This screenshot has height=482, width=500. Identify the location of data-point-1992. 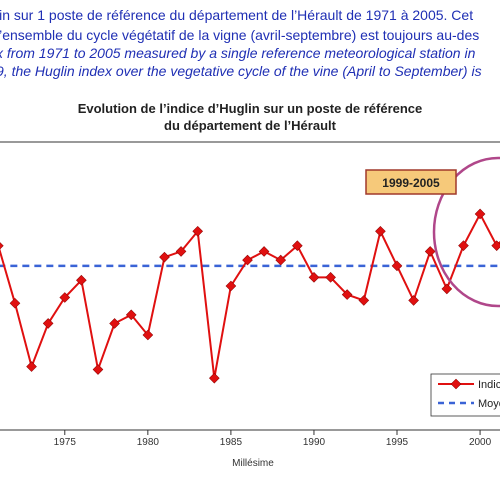
(347, 294).